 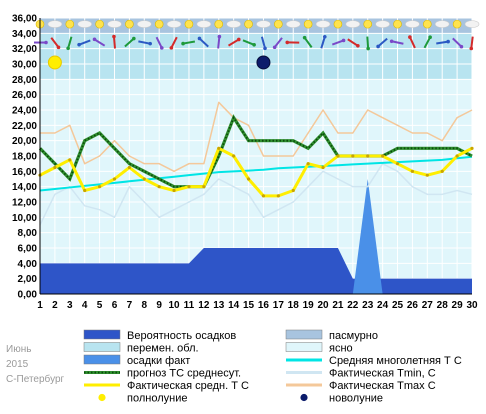 I want to click on y-tick-label: 34,00, so click(x=24, y=34).